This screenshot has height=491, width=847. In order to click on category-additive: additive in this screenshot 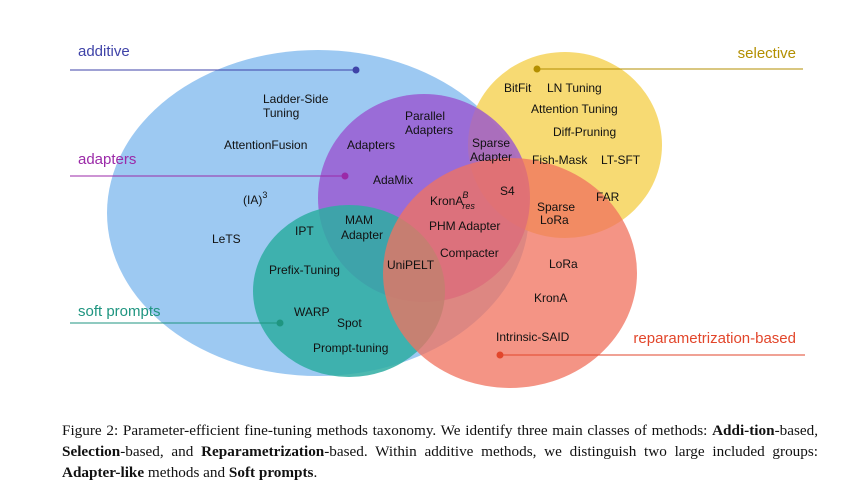, I will do `click(104, 51)`.